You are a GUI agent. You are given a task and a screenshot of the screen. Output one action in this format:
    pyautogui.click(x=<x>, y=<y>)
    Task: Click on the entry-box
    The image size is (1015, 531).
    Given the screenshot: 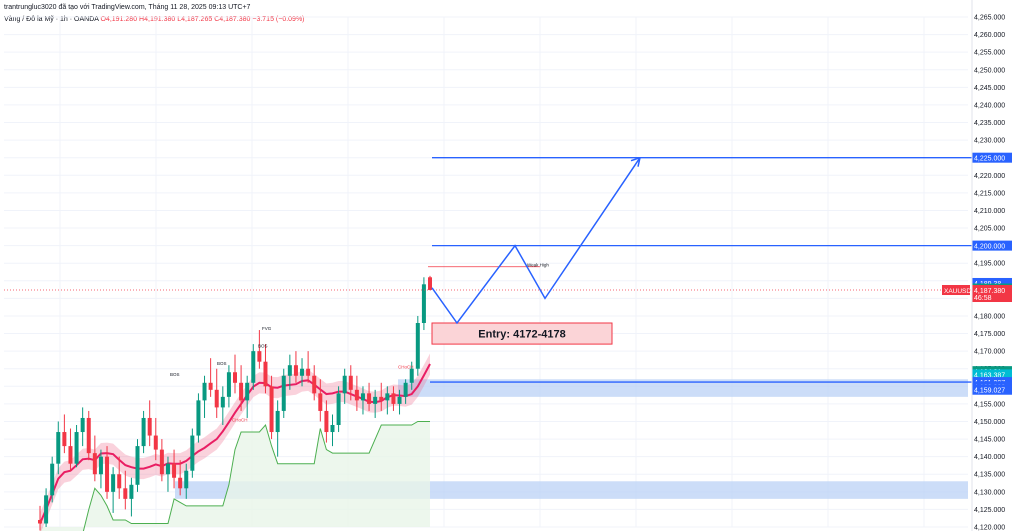 What is the action you would take?
    pyautogui.click(x=522, y=333)
    